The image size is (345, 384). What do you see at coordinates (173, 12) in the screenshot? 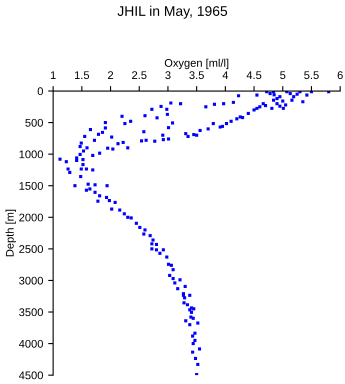
I see `chart-title: JHIL in May, 1965` at bounding box center [173, 12].